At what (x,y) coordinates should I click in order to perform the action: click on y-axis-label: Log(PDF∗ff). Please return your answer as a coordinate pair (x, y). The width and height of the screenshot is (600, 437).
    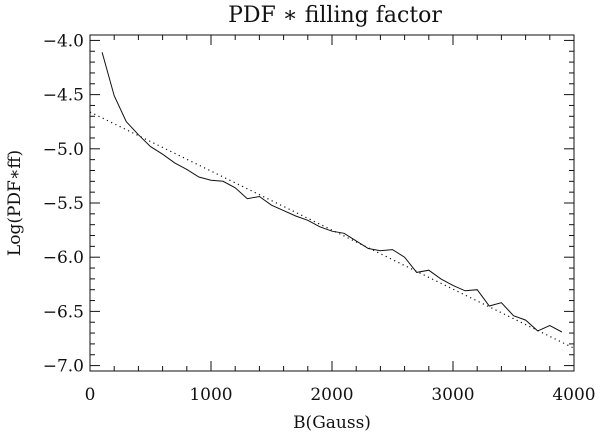
    Looking at the image, I should click on (15, 203).